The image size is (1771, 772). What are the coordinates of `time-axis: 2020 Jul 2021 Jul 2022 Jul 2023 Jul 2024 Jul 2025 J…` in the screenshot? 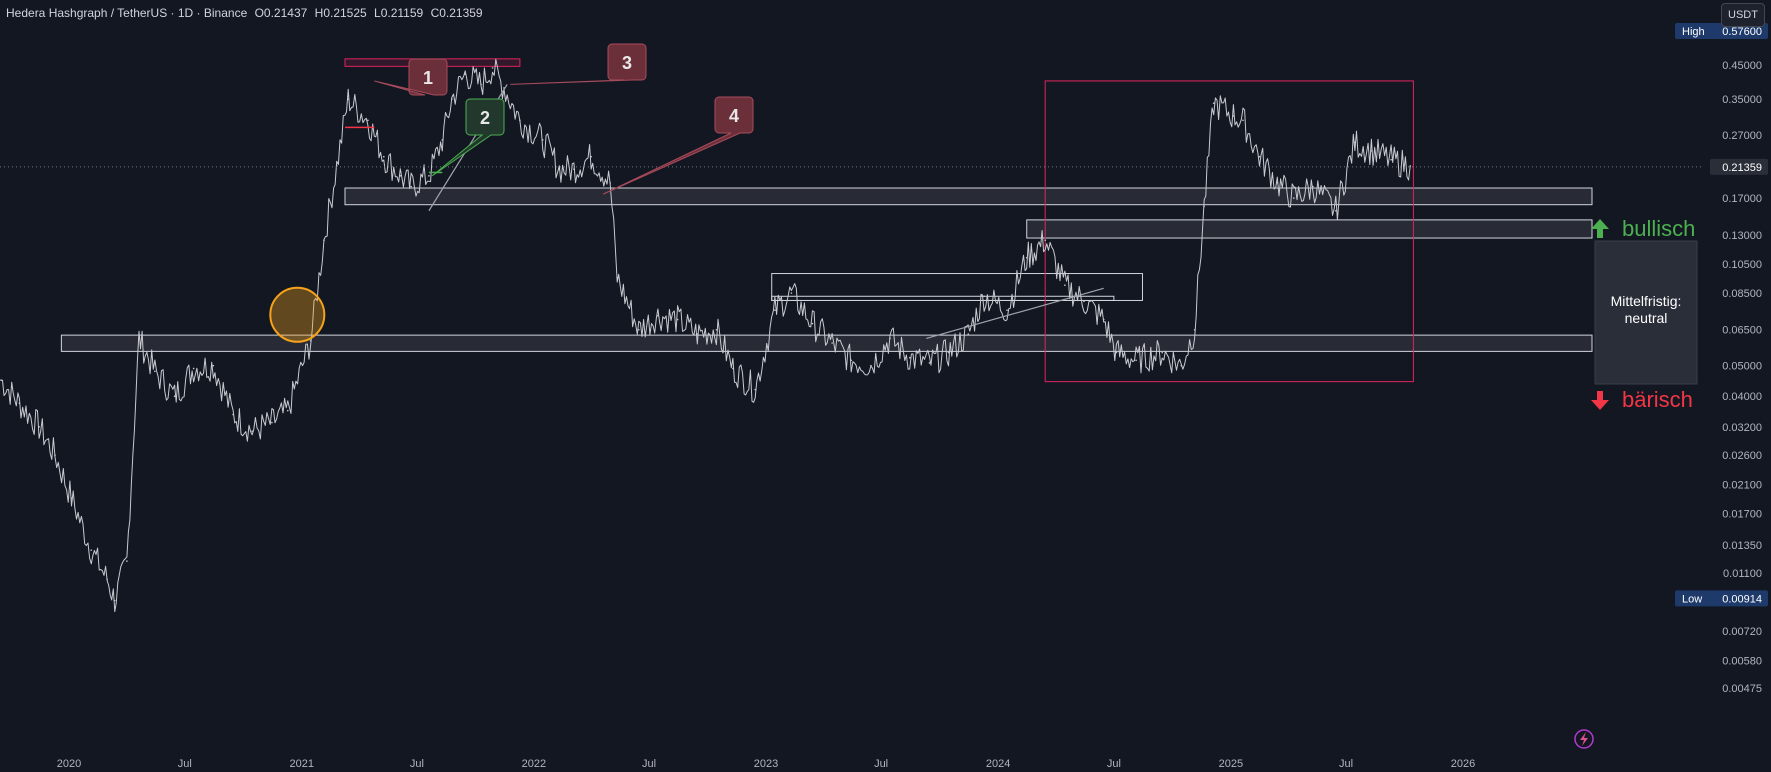 It's located at (766, 764).